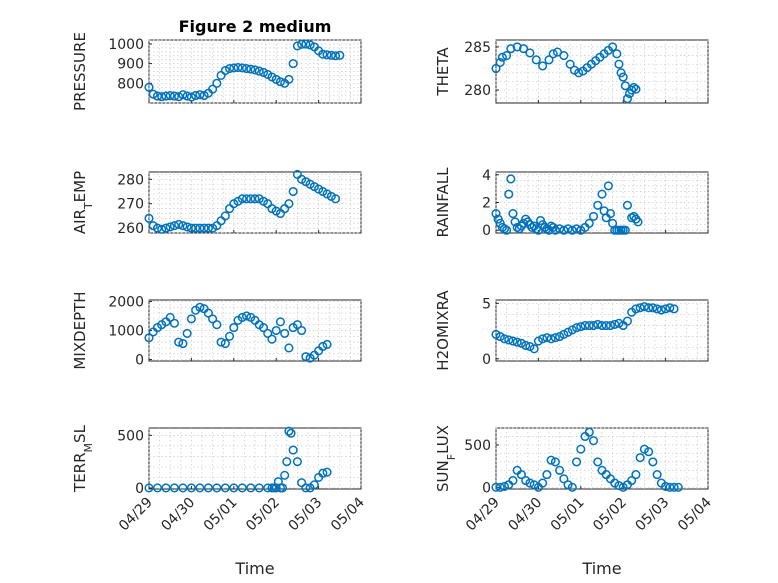 The image size is (778, 583). Describe the element at coordinates (653, 515) in the screenshot. I see `x-tick-label: 05/03` at that location.